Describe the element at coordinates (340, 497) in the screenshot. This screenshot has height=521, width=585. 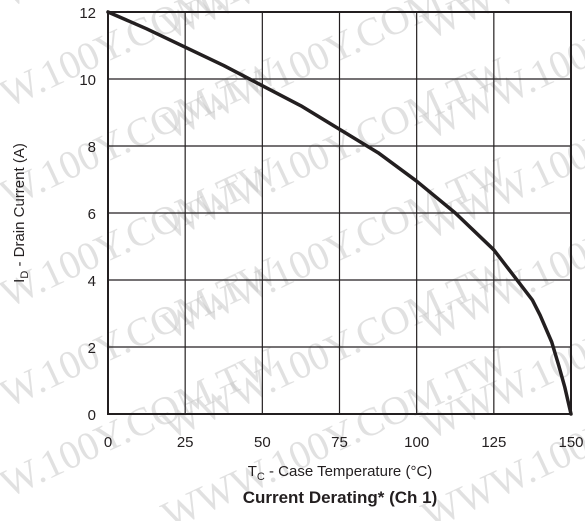
I see `chart-title: Current Derating* (Ch 1)` at that location.